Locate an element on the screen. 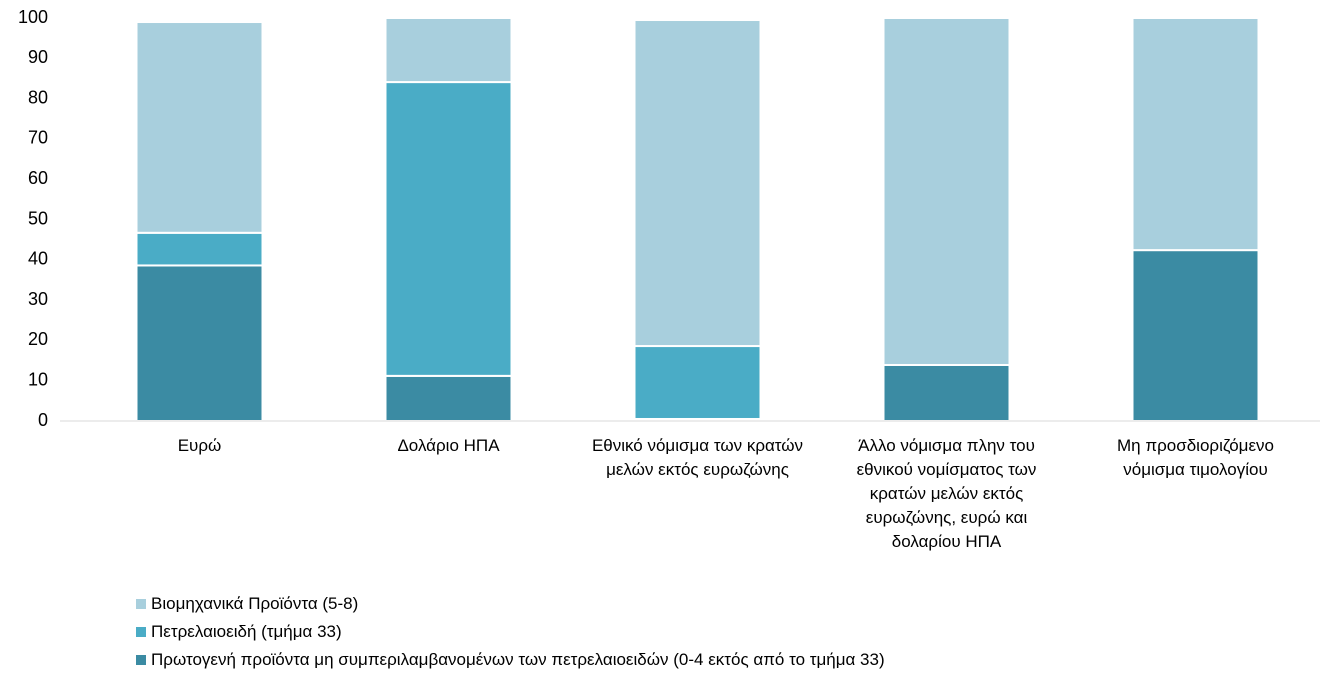  y-tick-label: 30 is located at coordinates (38, 299).